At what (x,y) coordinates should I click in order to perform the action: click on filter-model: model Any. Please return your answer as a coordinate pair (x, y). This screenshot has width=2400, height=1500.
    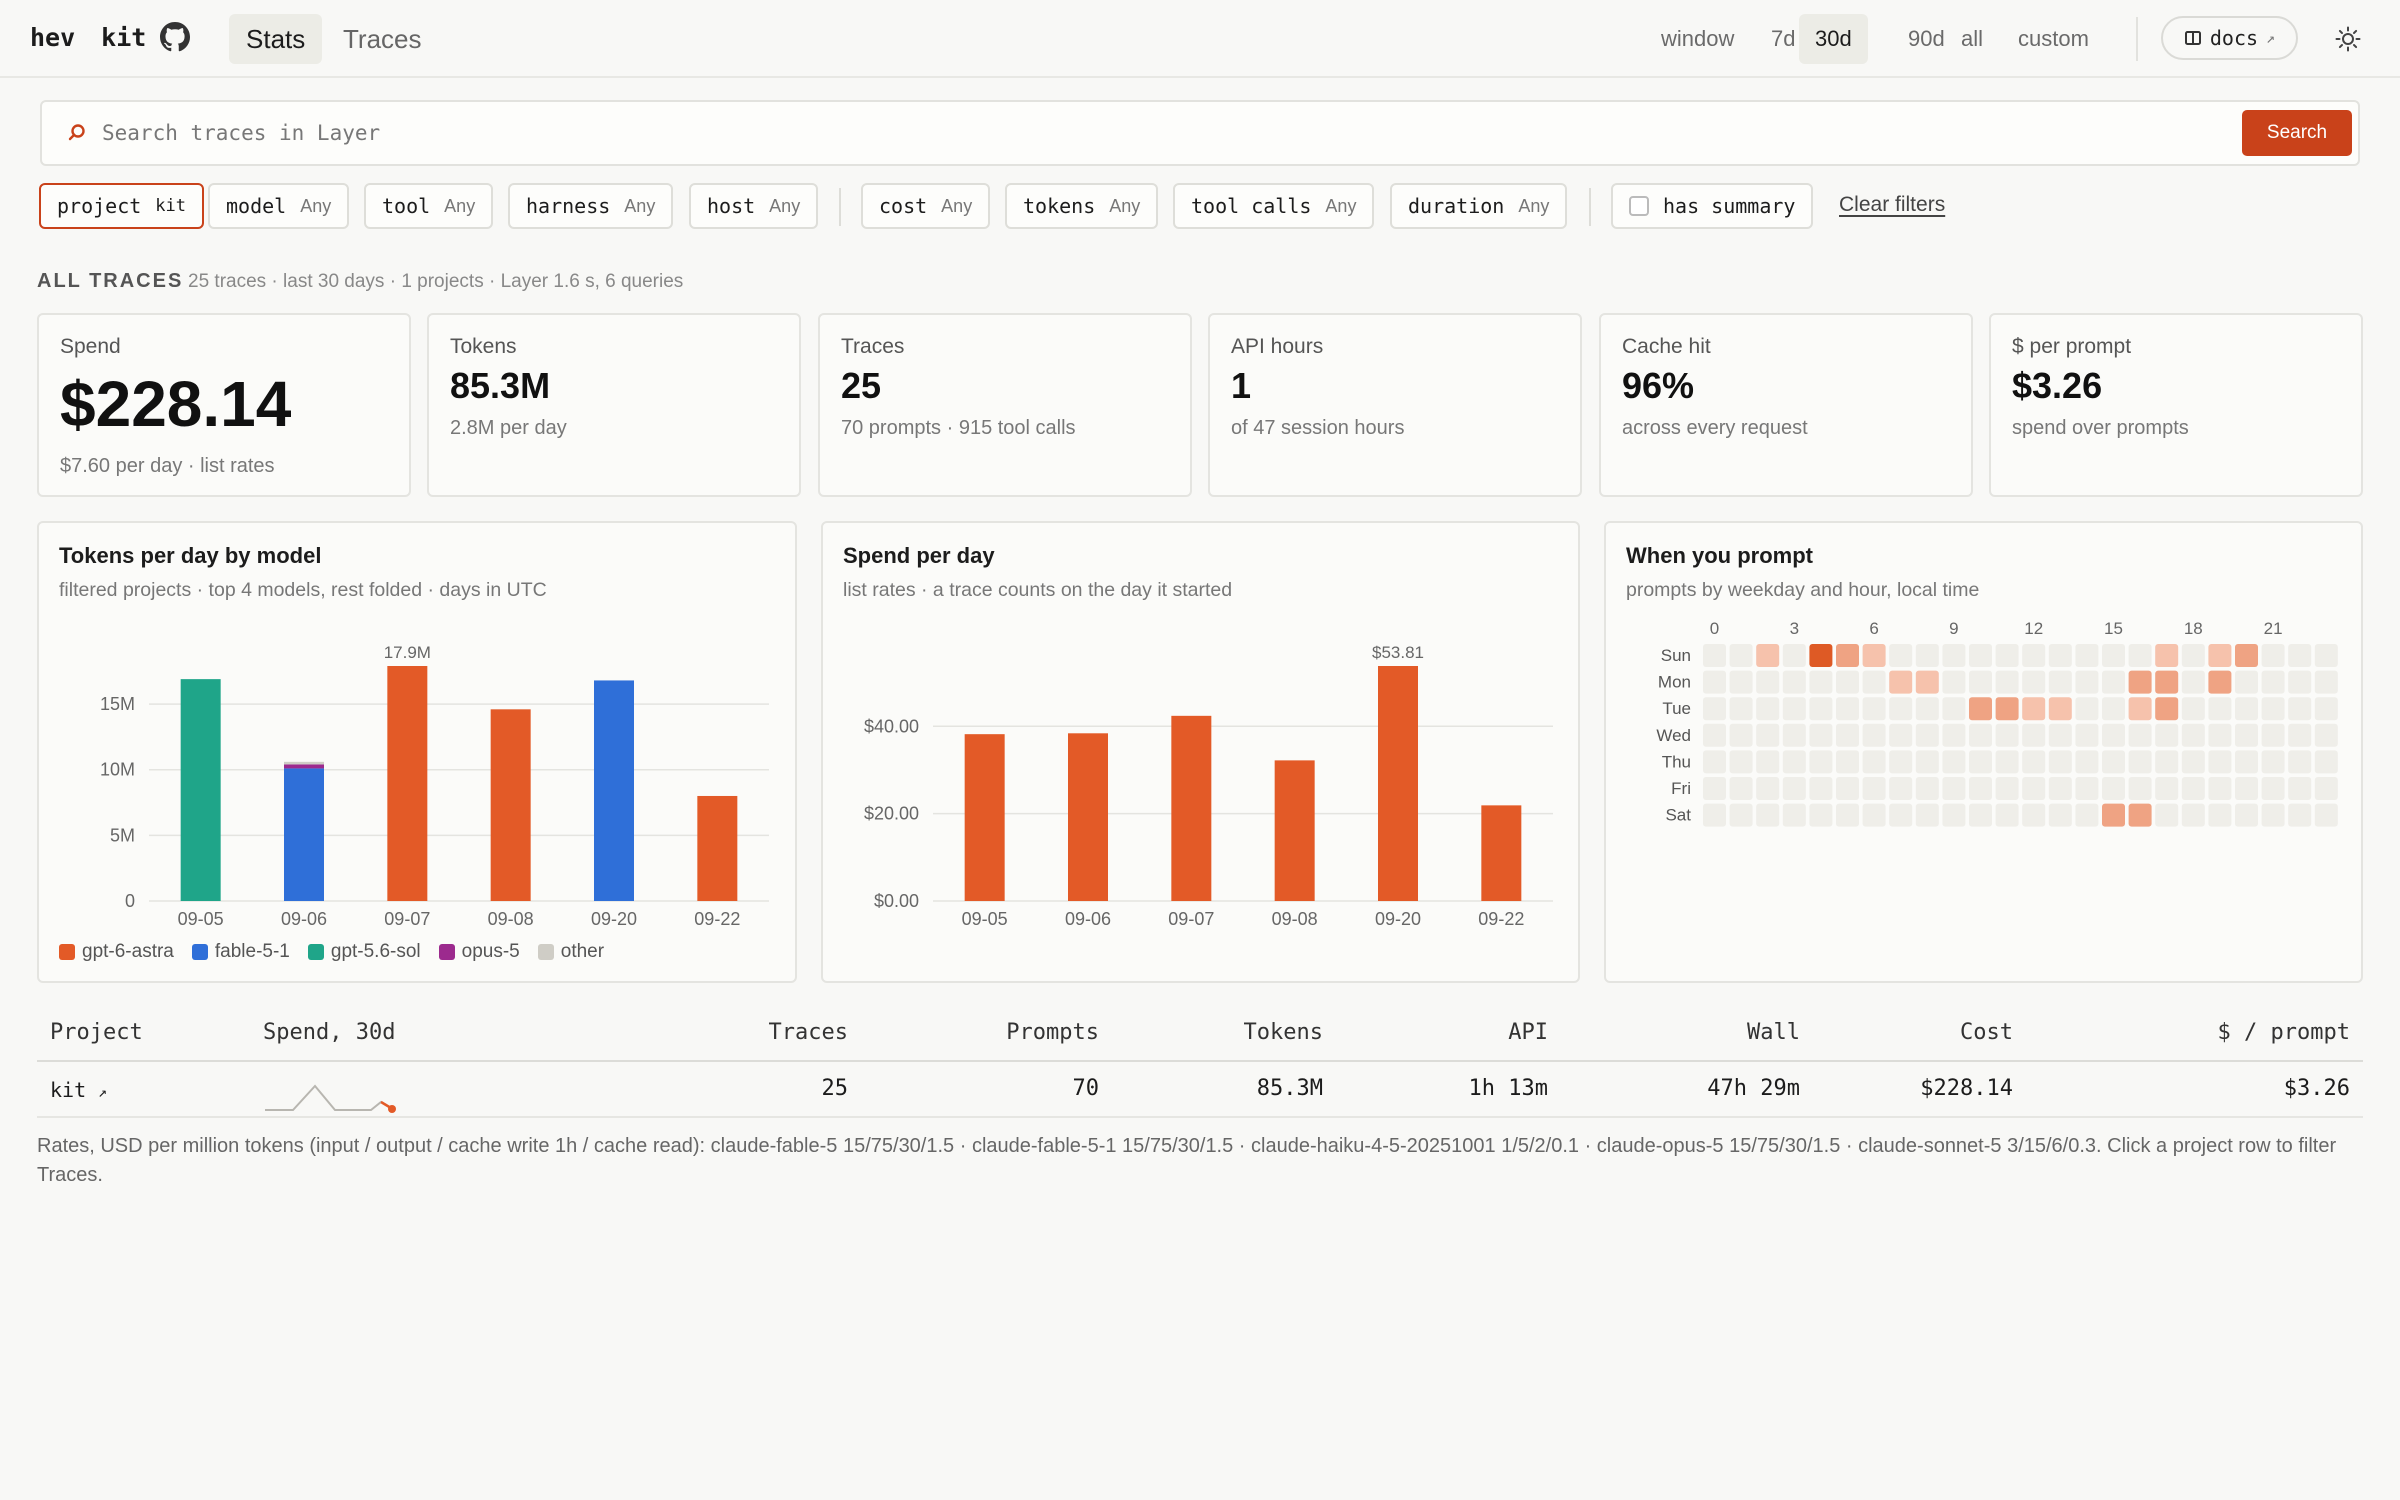
    Looking at the image, I should click on (279, 206).